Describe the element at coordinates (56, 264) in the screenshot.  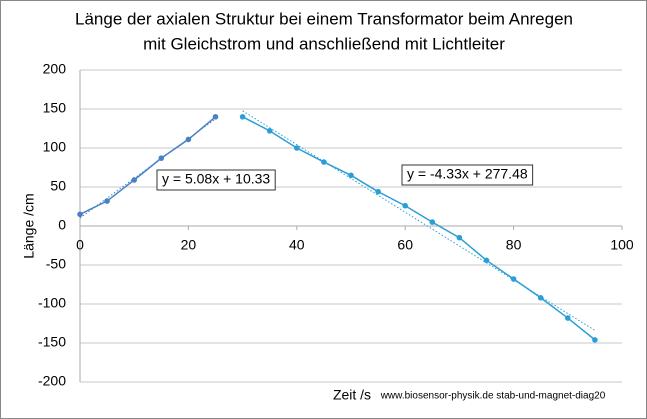
I see `y-tick-label: -50` at that location.